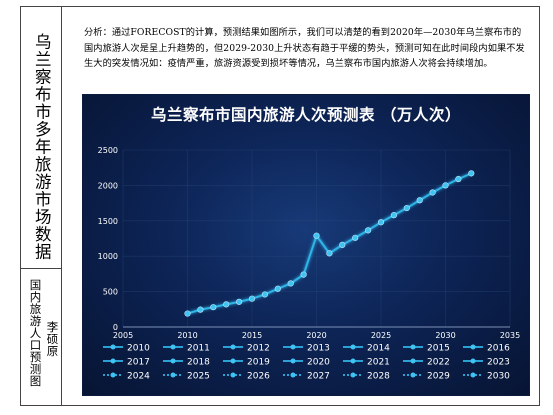 This screenshot has height=415, width=553. Describe the element at coordinates (138, 363) in the screenshot. I see `legend-label: 2017` at that location.